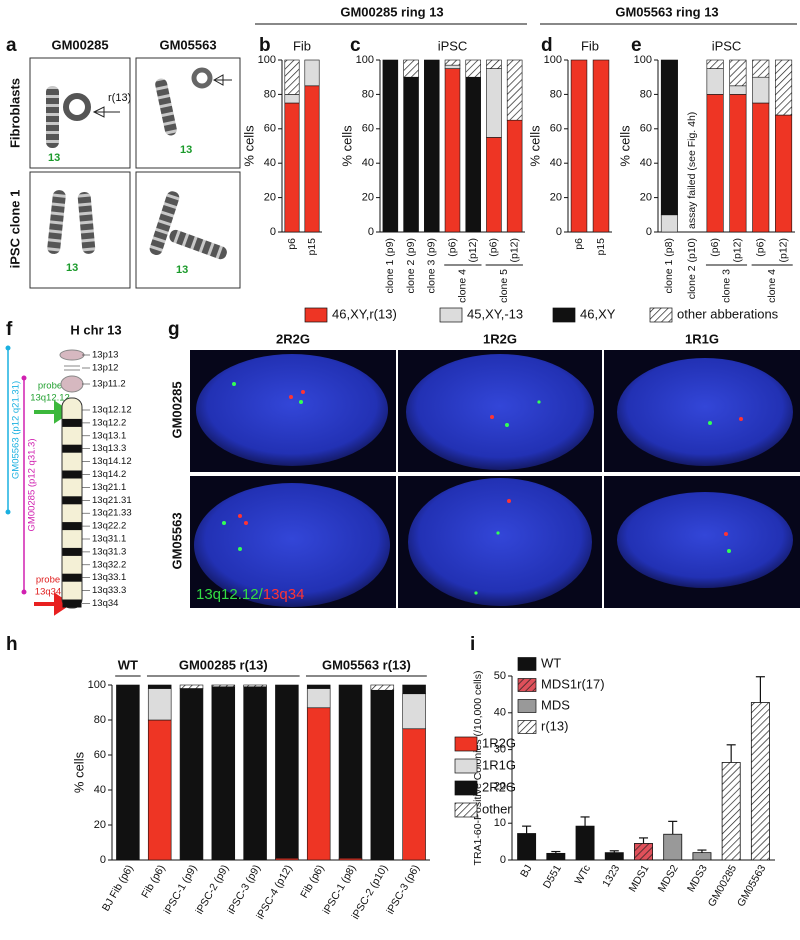 This screenshot has width=800, height=940. What do you see at coordinates (128, 664) in the screenshot?
I see `group-label: WT` at bounding box center [128, 664].